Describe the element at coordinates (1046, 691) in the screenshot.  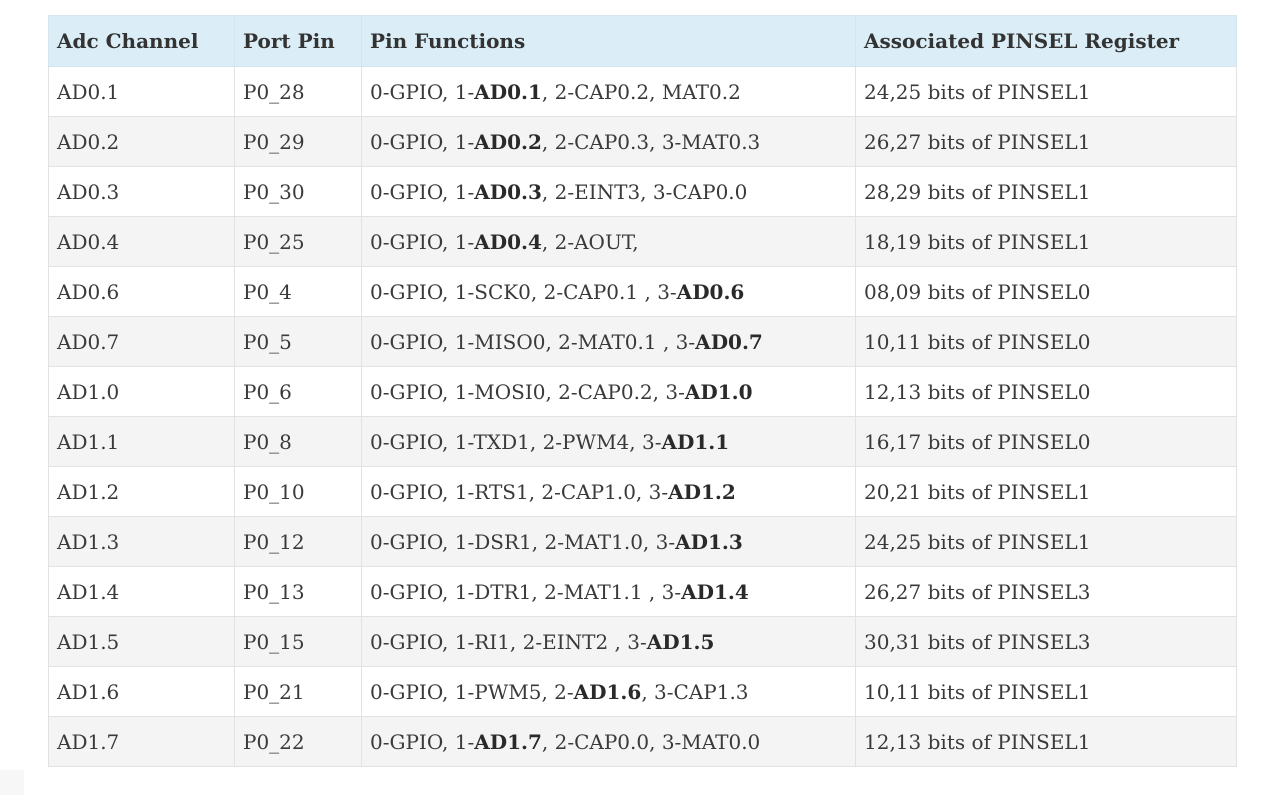
I see `cell-pinsel-register: 10,11 bits of PINSEL1` at that location.